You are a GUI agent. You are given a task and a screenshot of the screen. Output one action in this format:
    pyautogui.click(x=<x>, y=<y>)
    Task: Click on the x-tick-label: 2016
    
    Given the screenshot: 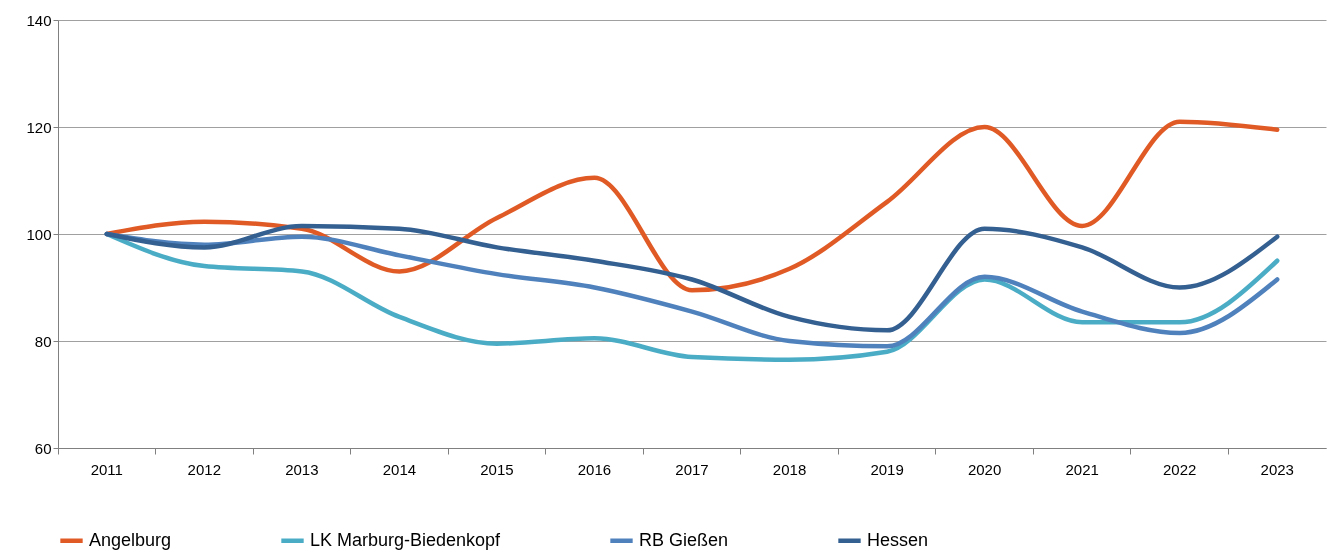 What is the action you would take?
    pyautogui.click(x=594, y=469)
    